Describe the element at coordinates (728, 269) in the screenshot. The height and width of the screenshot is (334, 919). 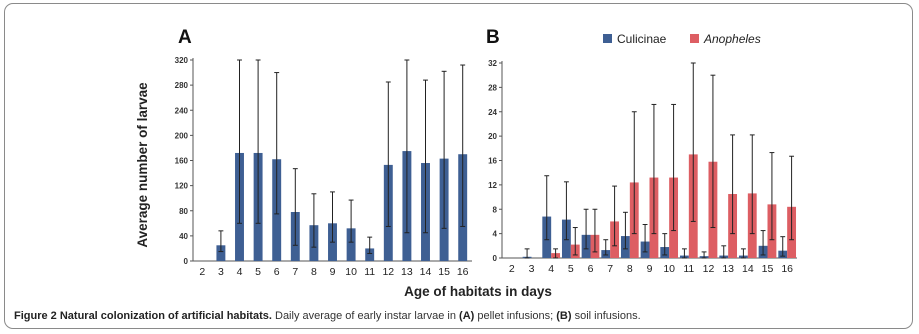
I see `panel-b-xtick-label: 13` at that location.